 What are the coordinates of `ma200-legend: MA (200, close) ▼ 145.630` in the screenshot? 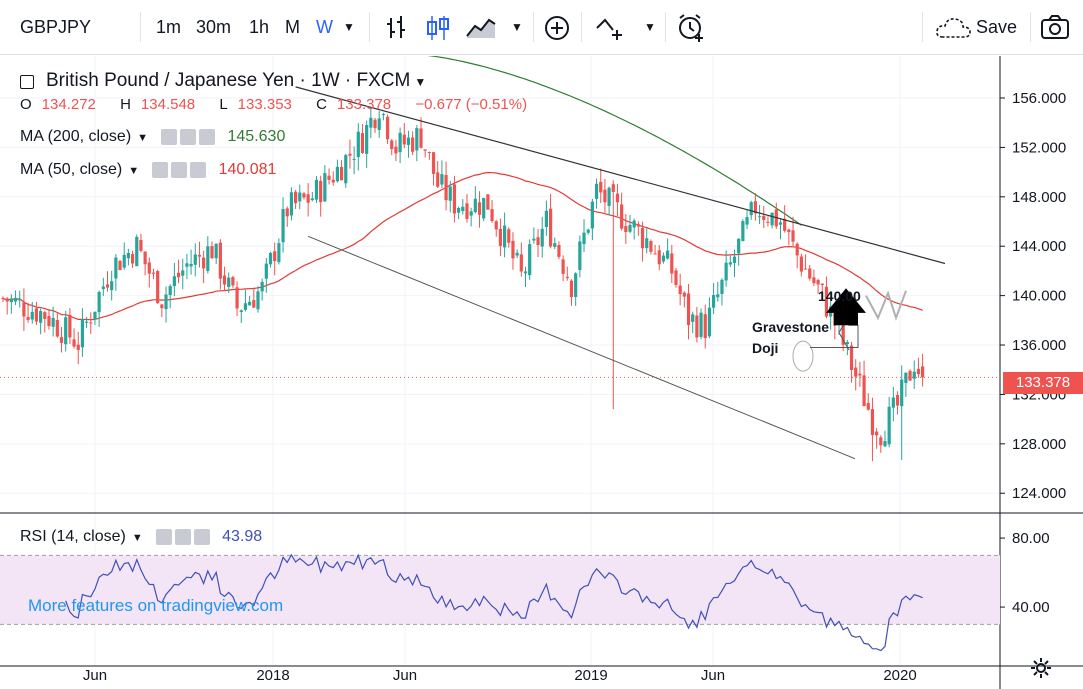 It's located at (152, 137).